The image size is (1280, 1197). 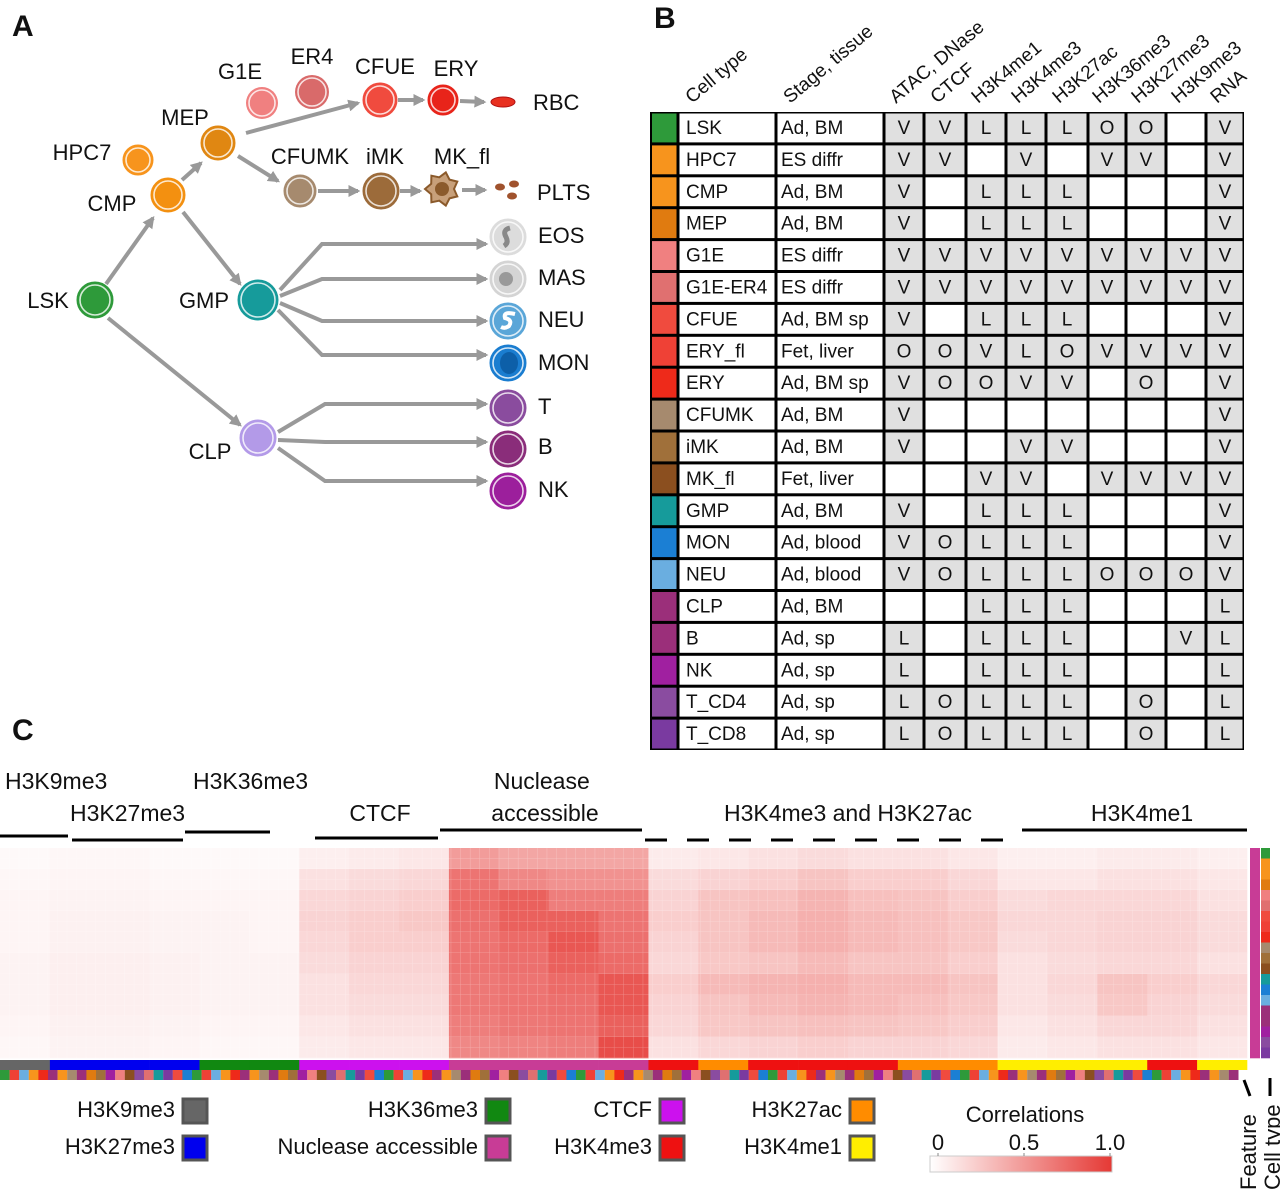 I want to click on legend-label: H3K4me3, so click(x=603, y=1146).